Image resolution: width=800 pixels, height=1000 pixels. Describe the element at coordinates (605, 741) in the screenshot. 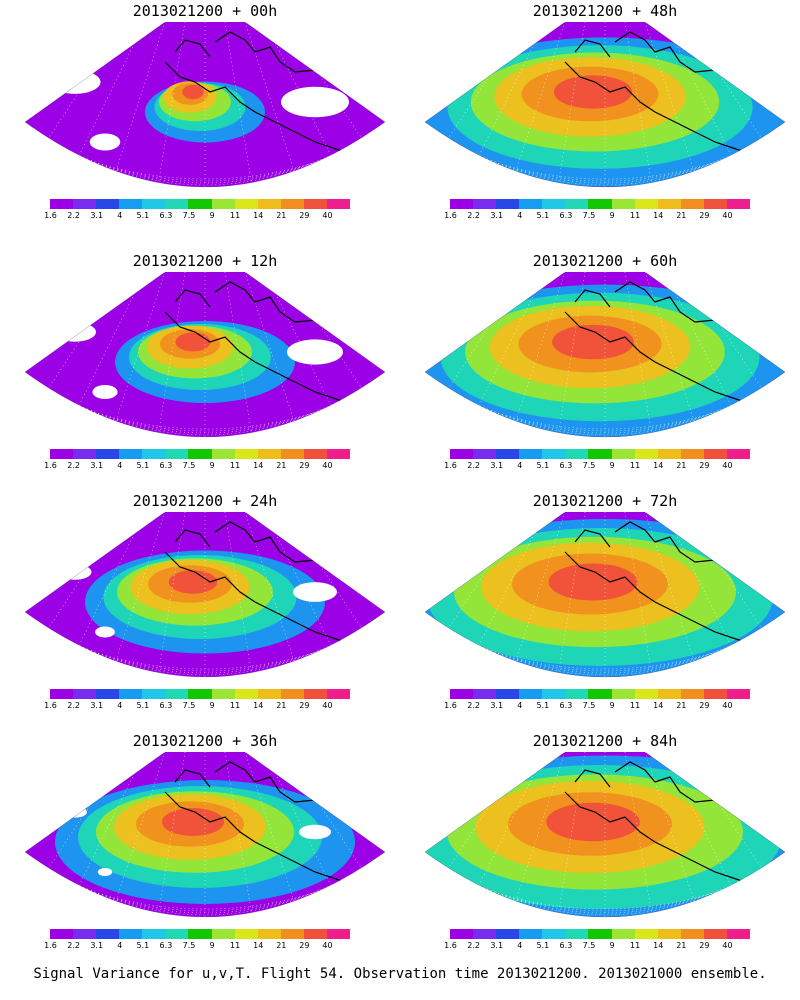

I see `panel-title: 2013021200 + 84h` at that location.